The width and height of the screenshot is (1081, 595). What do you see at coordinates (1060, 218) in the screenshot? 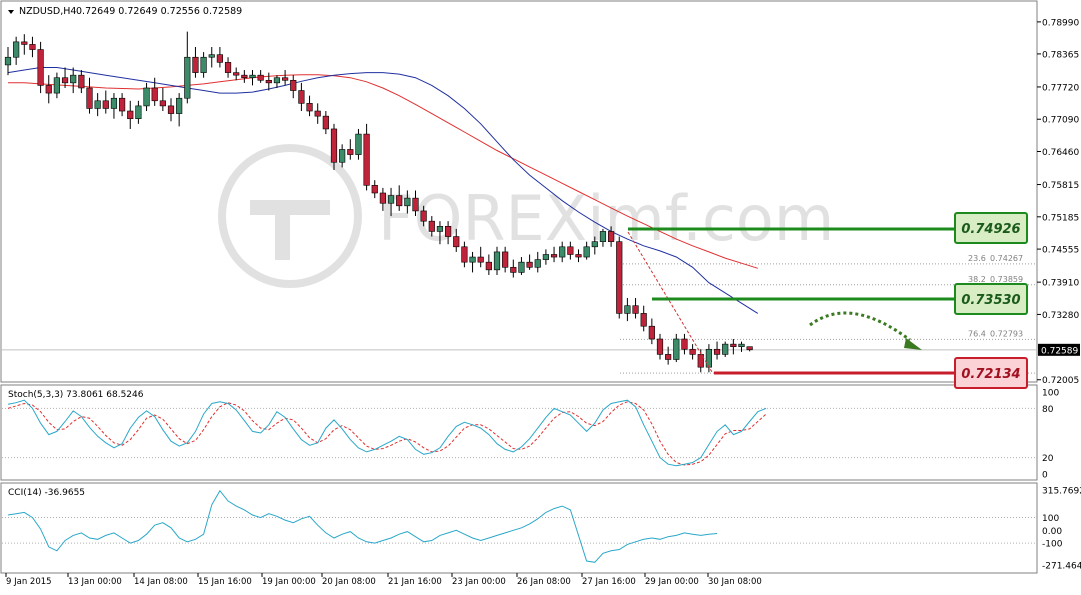
I see `price-tick-label: 0.75185` at bounding box center [1060, 218].